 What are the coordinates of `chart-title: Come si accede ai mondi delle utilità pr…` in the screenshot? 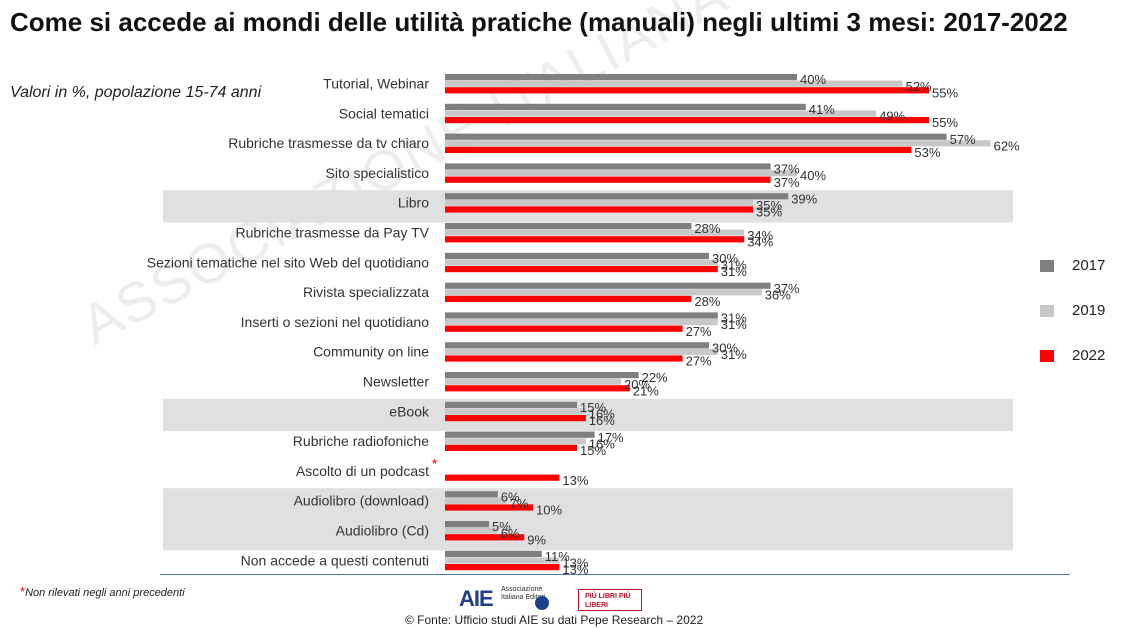 It's located at (539, 22).